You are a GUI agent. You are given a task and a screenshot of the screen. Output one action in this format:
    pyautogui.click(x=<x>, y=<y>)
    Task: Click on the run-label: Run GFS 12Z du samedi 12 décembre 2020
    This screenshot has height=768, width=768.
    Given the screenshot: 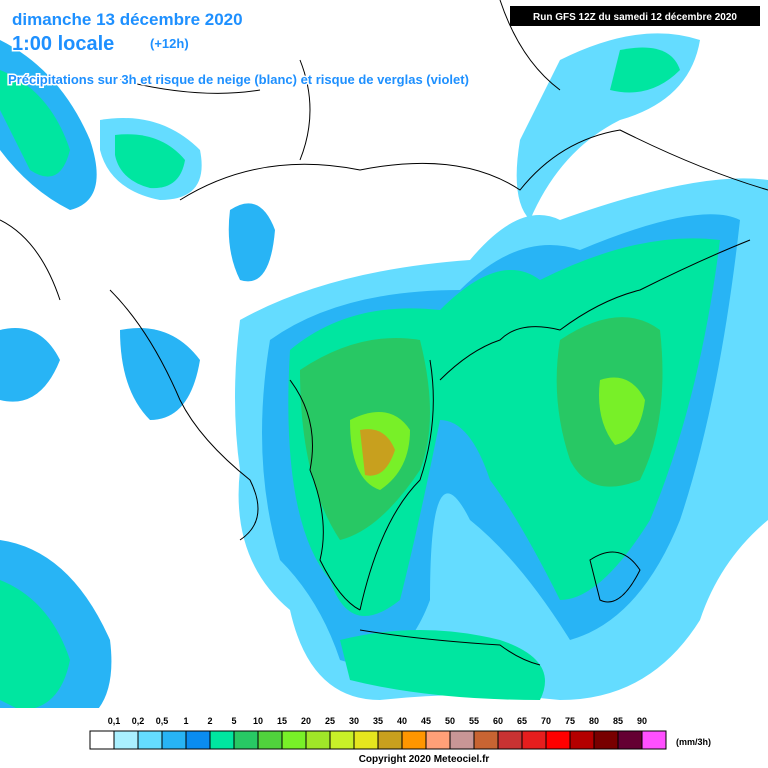 What is the action you would take?
    pyautogui.click(x=635, y=17)
    